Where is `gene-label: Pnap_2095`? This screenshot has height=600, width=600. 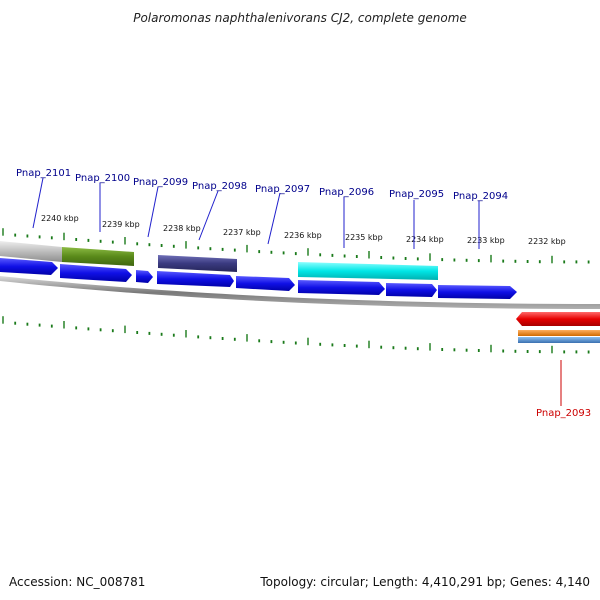
gene-label: Pnap_2095 is located at coordinates (416, 194).